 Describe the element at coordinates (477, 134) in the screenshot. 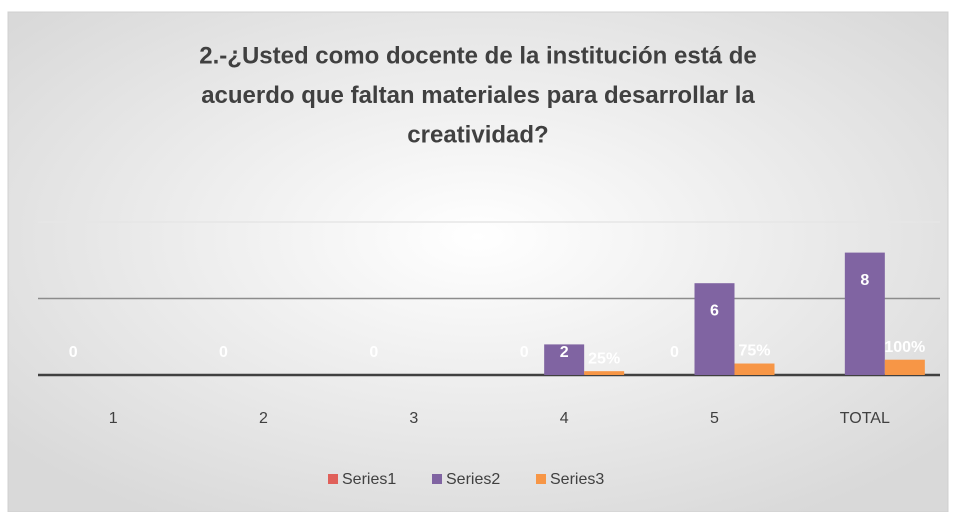

I see `chart-title: creatividad?` at that location.